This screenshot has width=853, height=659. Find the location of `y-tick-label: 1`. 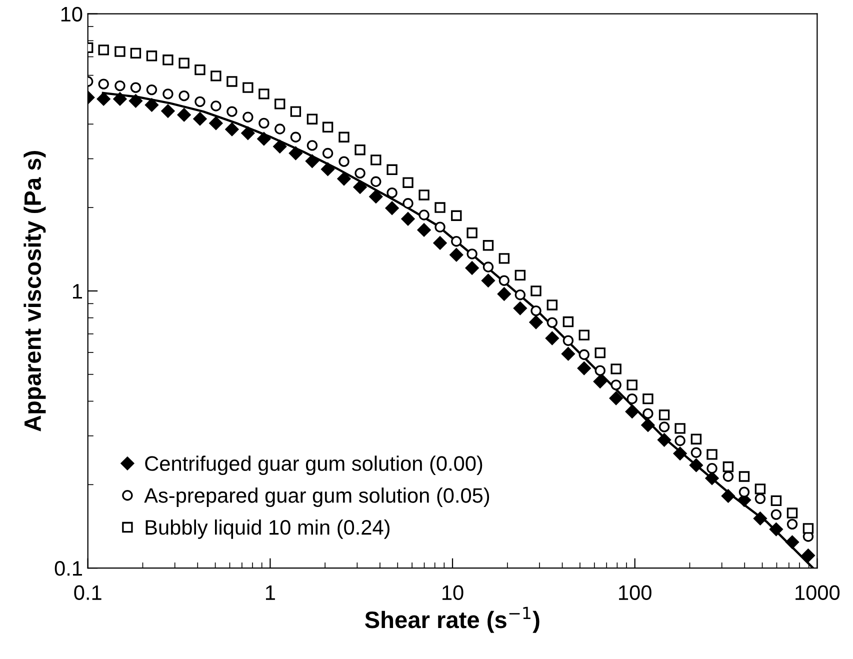

y-tick-label: 1 is located at coordinates (77, 291).